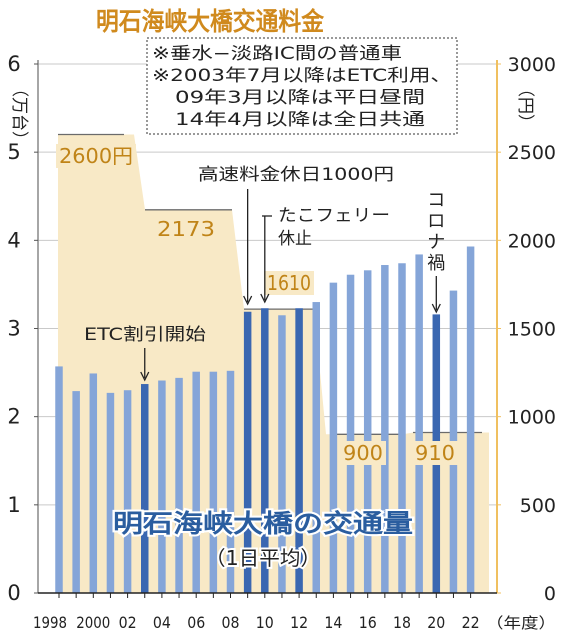 This screenshot has height=640, width=564. I want to click on traffic-bar-2001, so click(110, 492).